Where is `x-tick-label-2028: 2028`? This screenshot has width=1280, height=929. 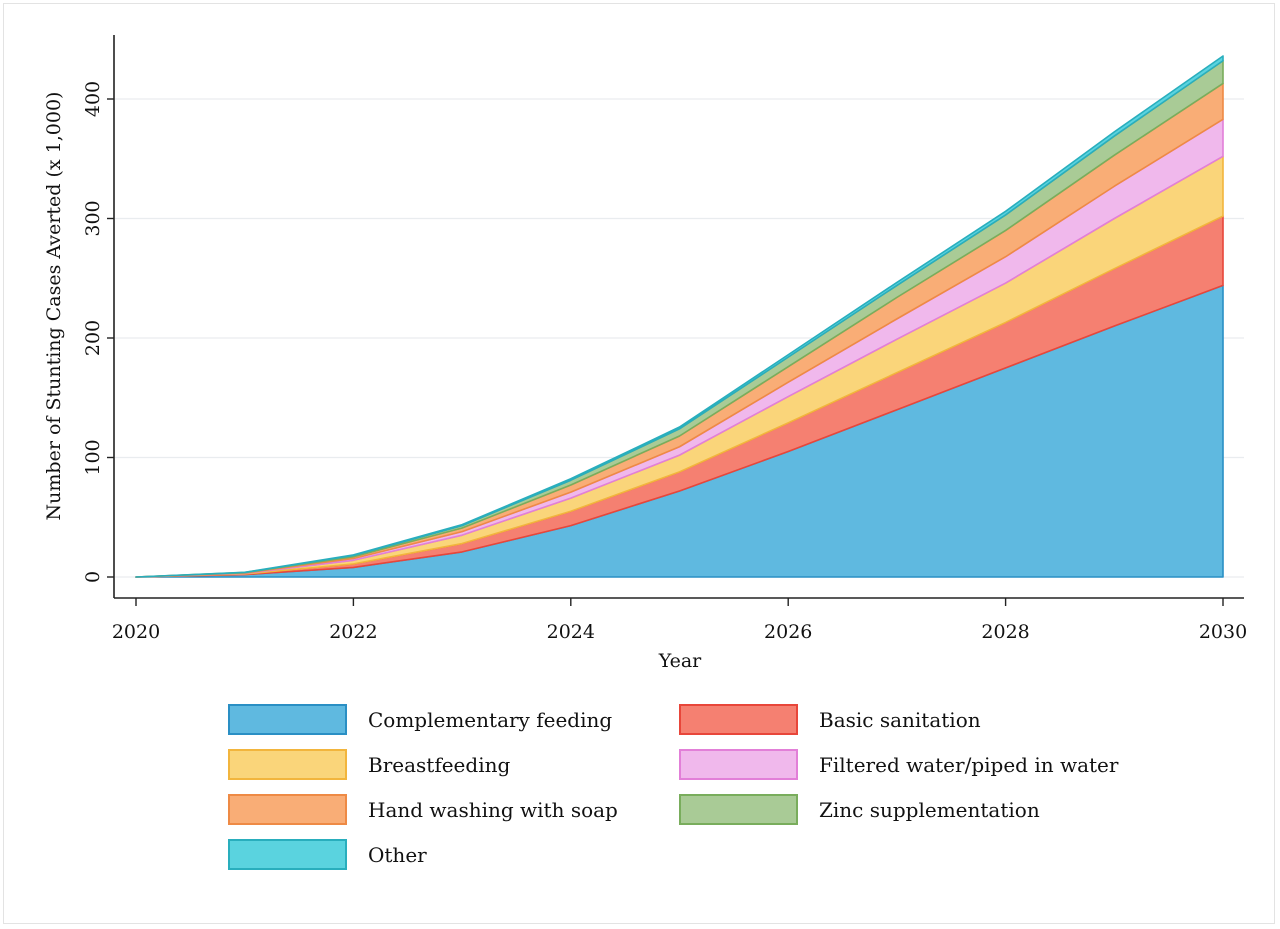 x-tick-label-2028: 2028 is located at coordinates (1005, 632).